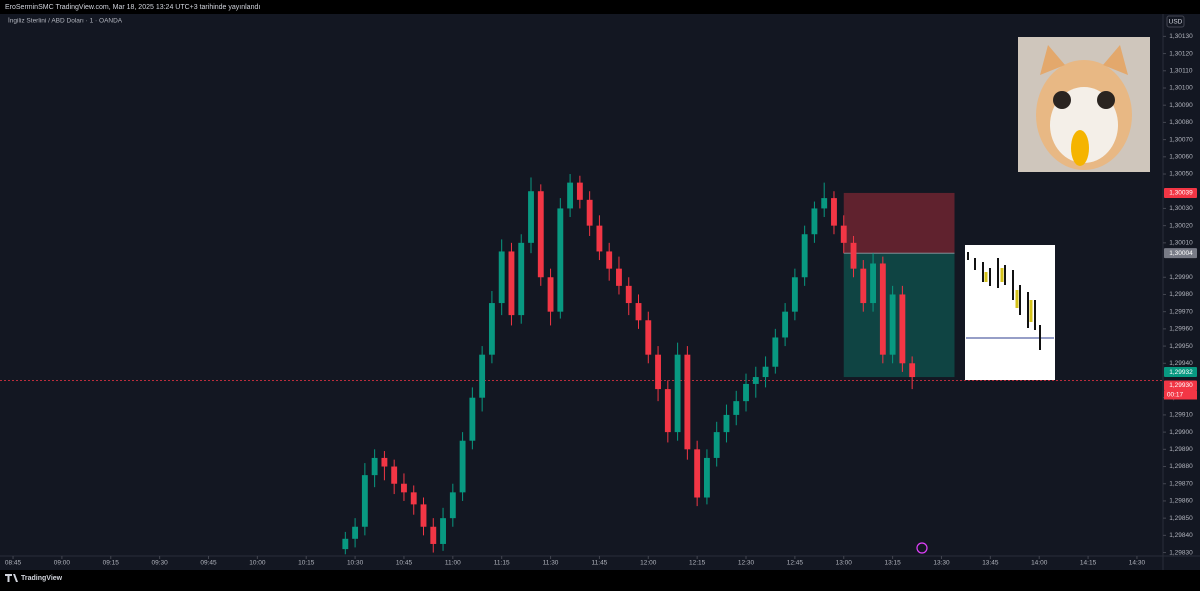 This screenshot has width=1200, height=591. Describe the element at coordinates (648, 563) in the screenshot. I see `x-tick-label: 12:00` at that location.